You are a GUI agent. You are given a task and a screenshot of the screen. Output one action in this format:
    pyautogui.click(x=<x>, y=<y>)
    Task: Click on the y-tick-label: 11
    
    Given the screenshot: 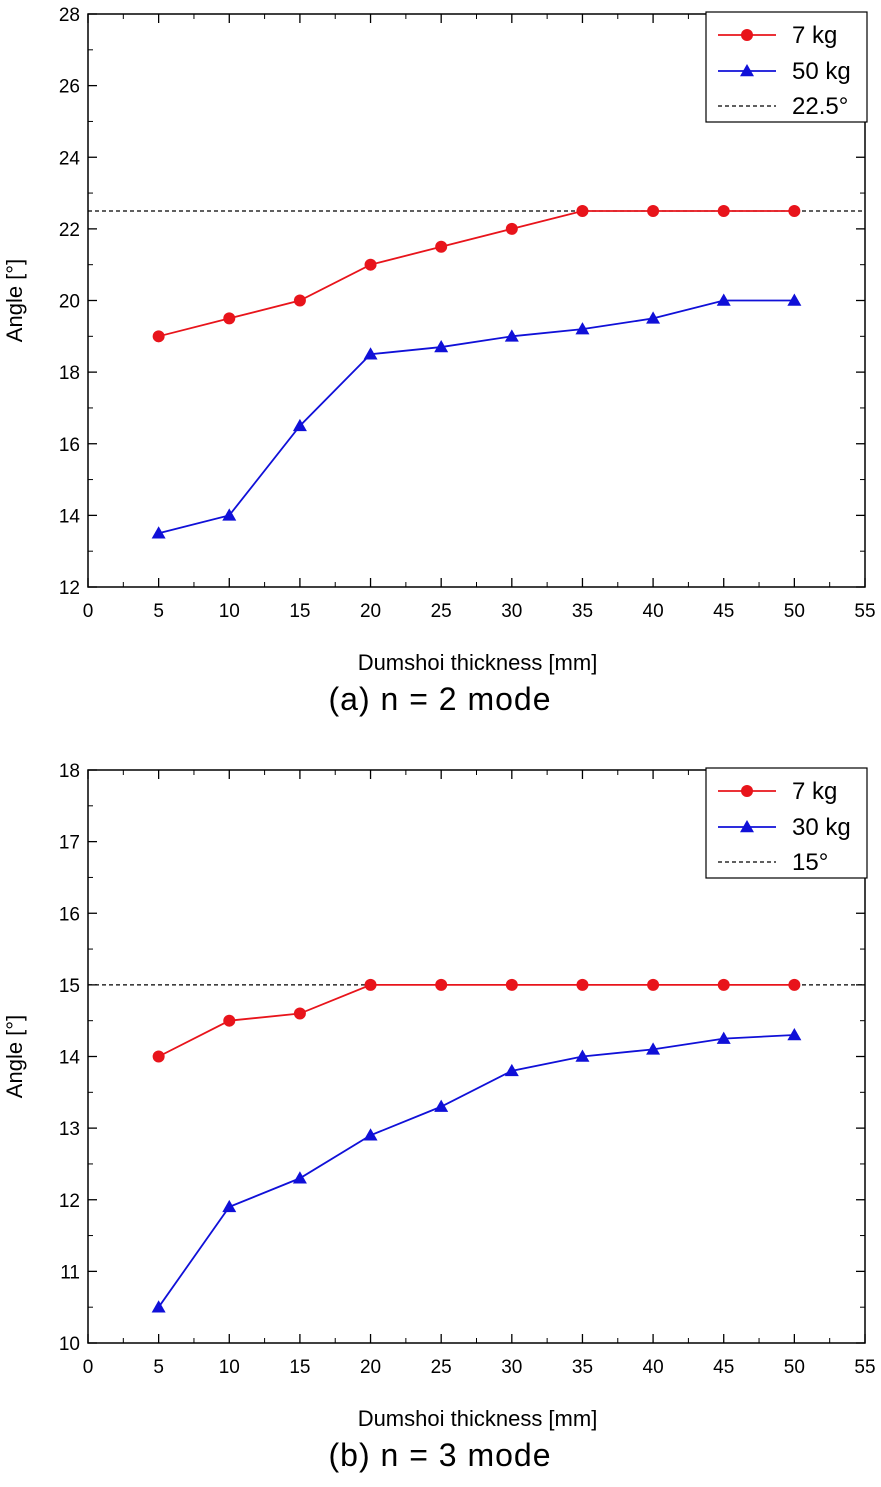 What is the action you would take?
    pyautogui.click(x=70, y=1272)
    